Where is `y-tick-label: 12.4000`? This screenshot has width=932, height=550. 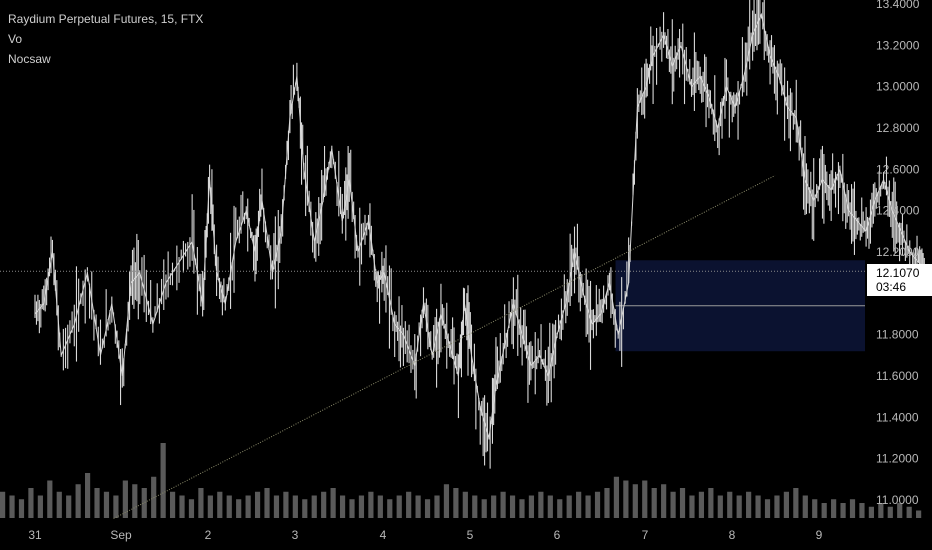 y-tick-label: 12.4000 is located at coordinates (898, 211).